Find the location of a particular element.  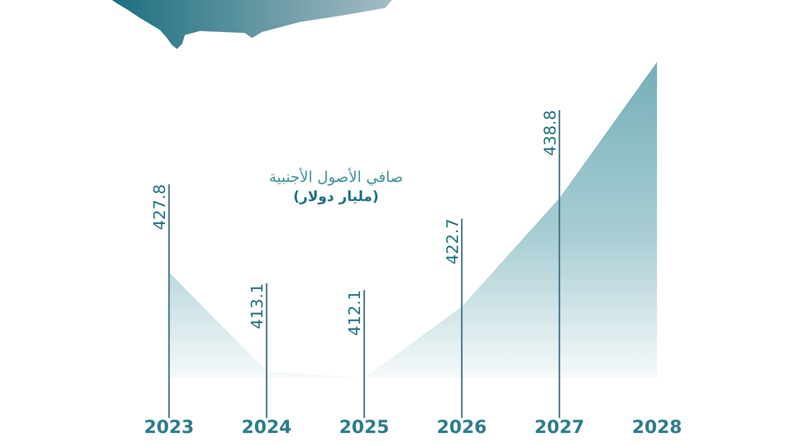

data-label: 438.8 is located at coordinates (550, 133).